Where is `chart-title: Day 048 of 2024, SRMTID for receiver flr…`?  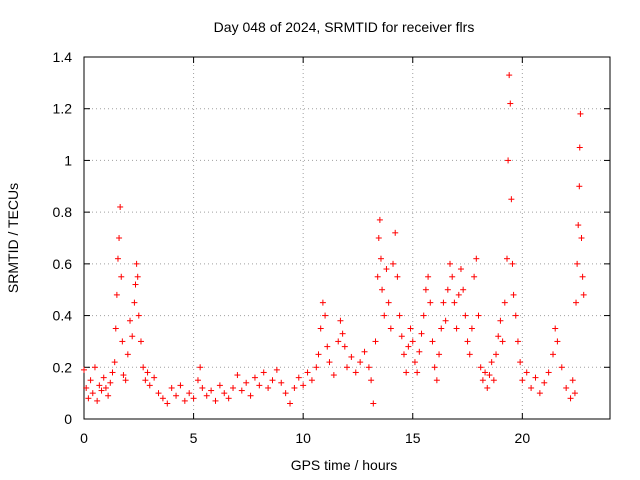
chart-title: Day 048 of 2024, SRMTID for receiver flr… is located at coordinates (344, 27).